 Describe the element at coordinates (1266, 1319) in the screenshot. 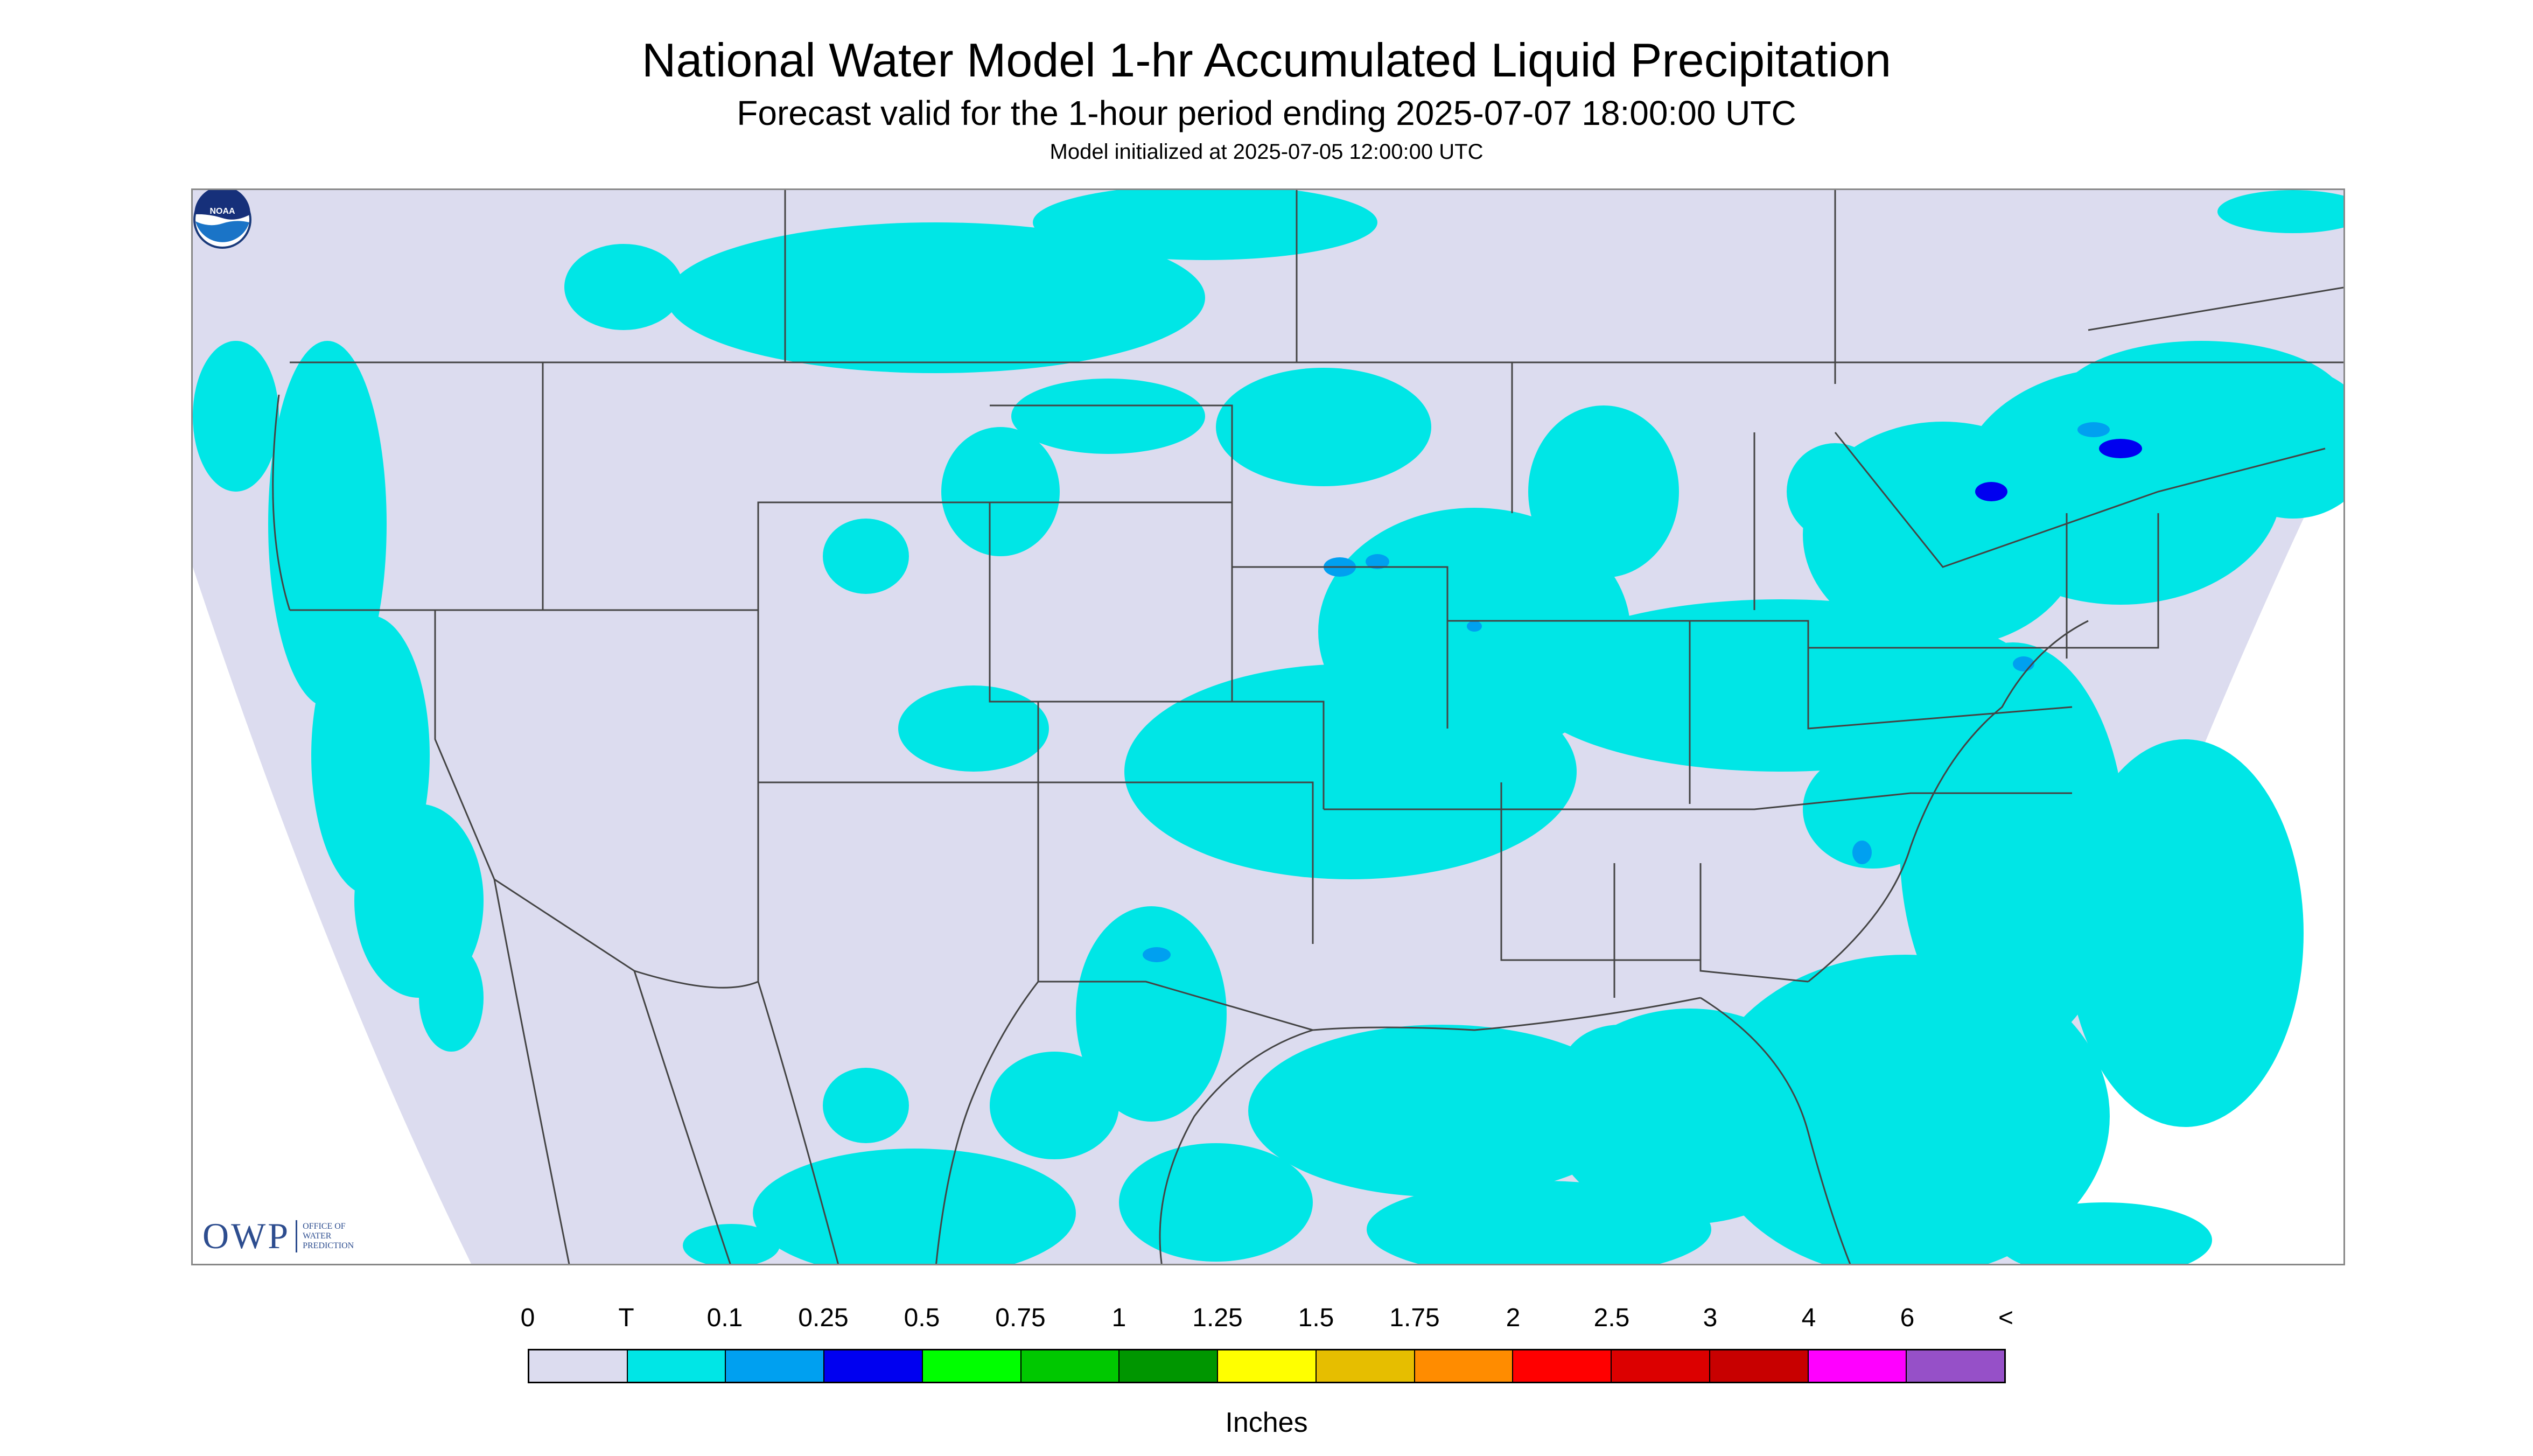

I see `legend-labels: 0 T 0.1 0.25 0.5 0.75 1 1.25 1.5 1.75 2 2.5 3 4 6 <` at that location.